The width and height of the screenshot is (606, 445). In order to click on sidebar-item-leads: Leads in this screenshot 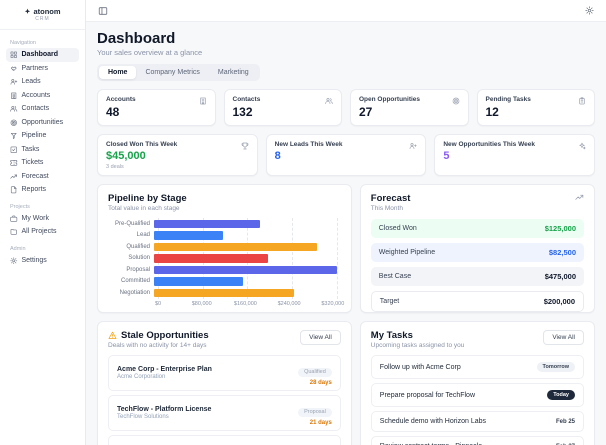, I will do `click(42, 82)`.